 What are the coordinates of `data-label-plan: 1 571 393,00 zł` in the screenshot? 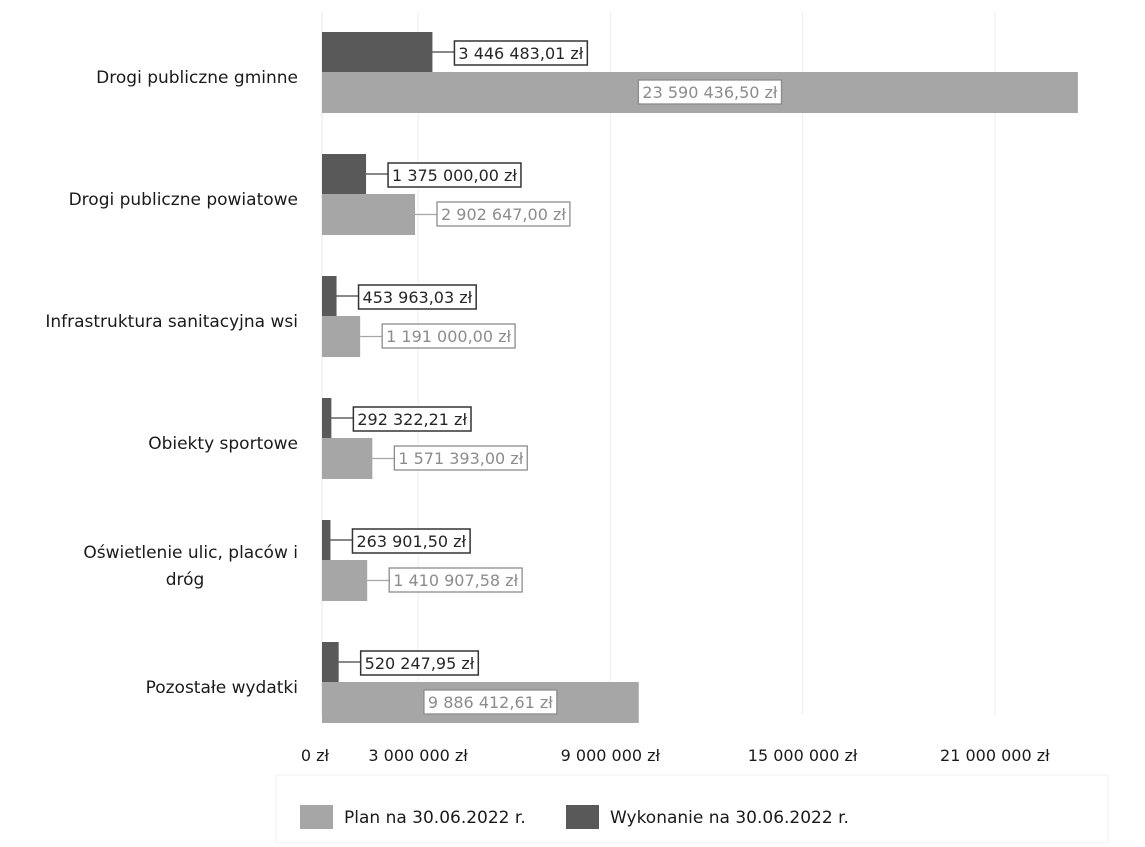 It's located at (460, 458).